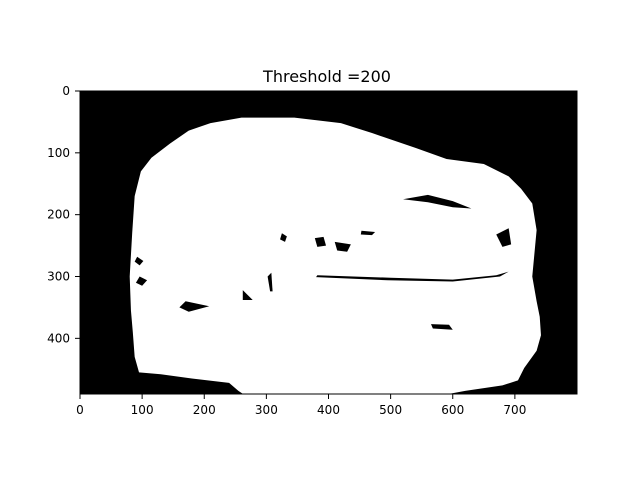 Image resolution: width=640 pixels, height=484 pixels. Describe the element at coordinates (390, 410) in the screenshot. I see `x-tick-label: 500` at that location.